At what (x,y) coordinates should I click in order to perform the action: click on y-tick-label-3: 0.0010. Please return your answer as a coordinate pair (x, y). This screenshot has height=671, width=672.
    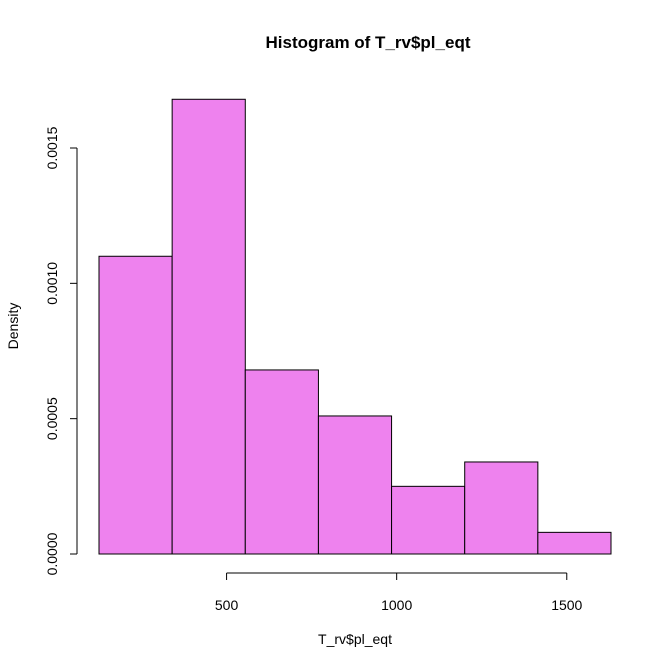
    Looking at the image, I should click on (52, 283).